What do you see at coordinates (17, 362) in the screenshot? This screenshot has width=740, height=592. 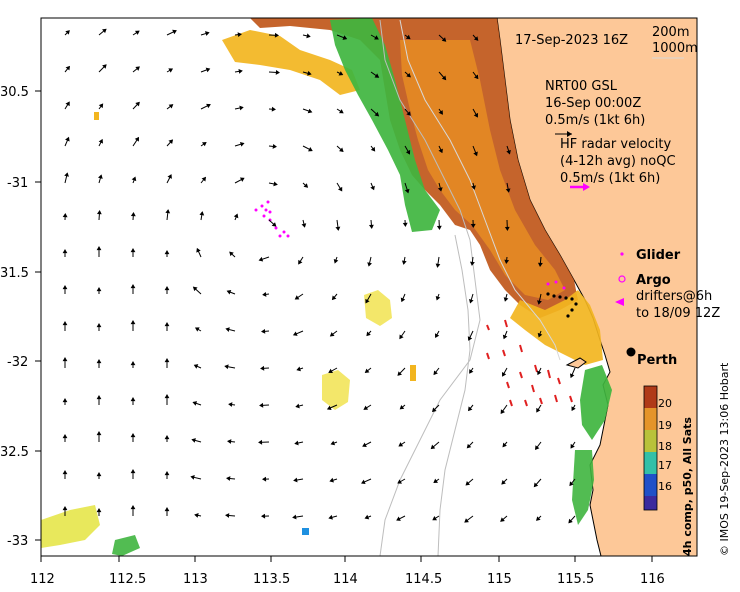 I see `y-tick-label: -32` at bounding box center [17, 362].